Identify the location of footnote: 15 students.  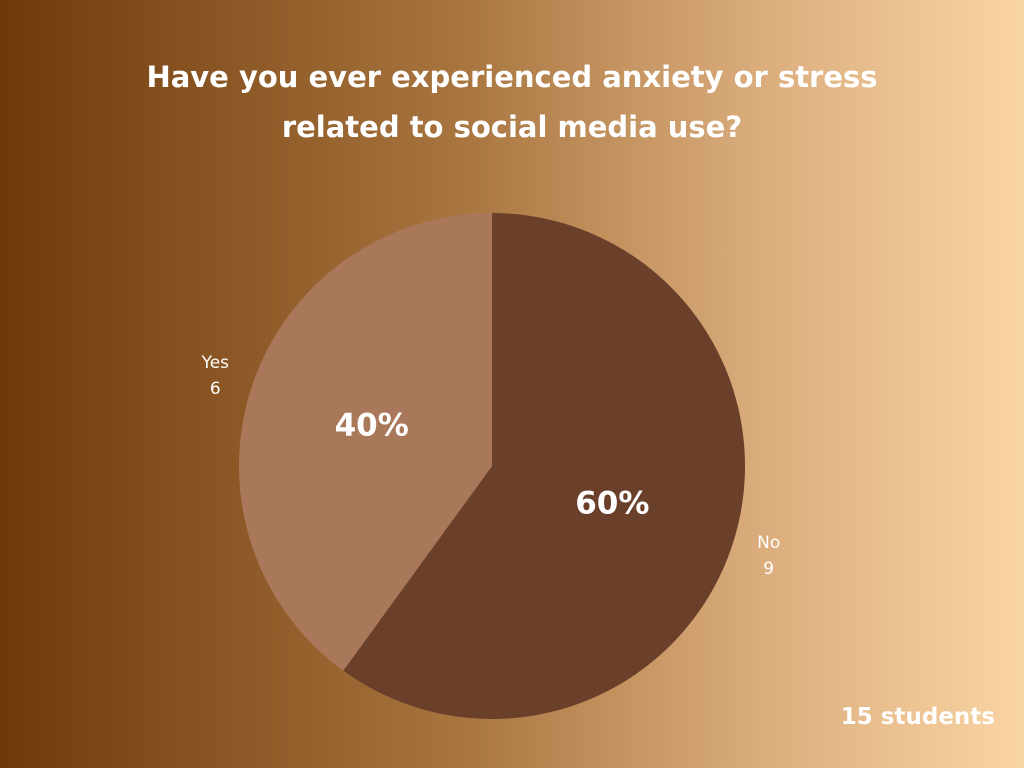
(917, 717).